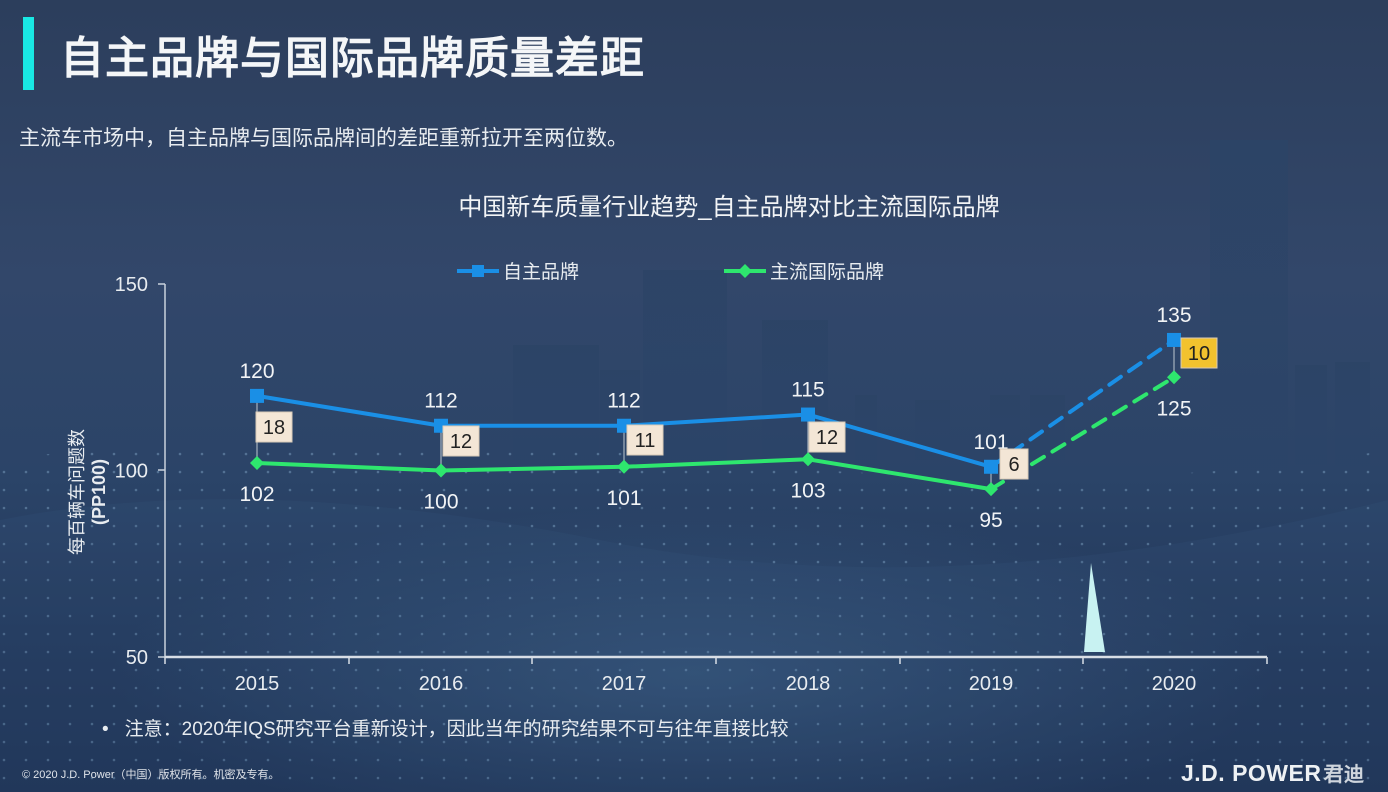 This screenshot has height=792, width=1388. What do you see at coordinates (352, 58) in the screenshot?
I see `page-title: 自主品牌与国际品牌质量差距` at bounding box center [352, 58].